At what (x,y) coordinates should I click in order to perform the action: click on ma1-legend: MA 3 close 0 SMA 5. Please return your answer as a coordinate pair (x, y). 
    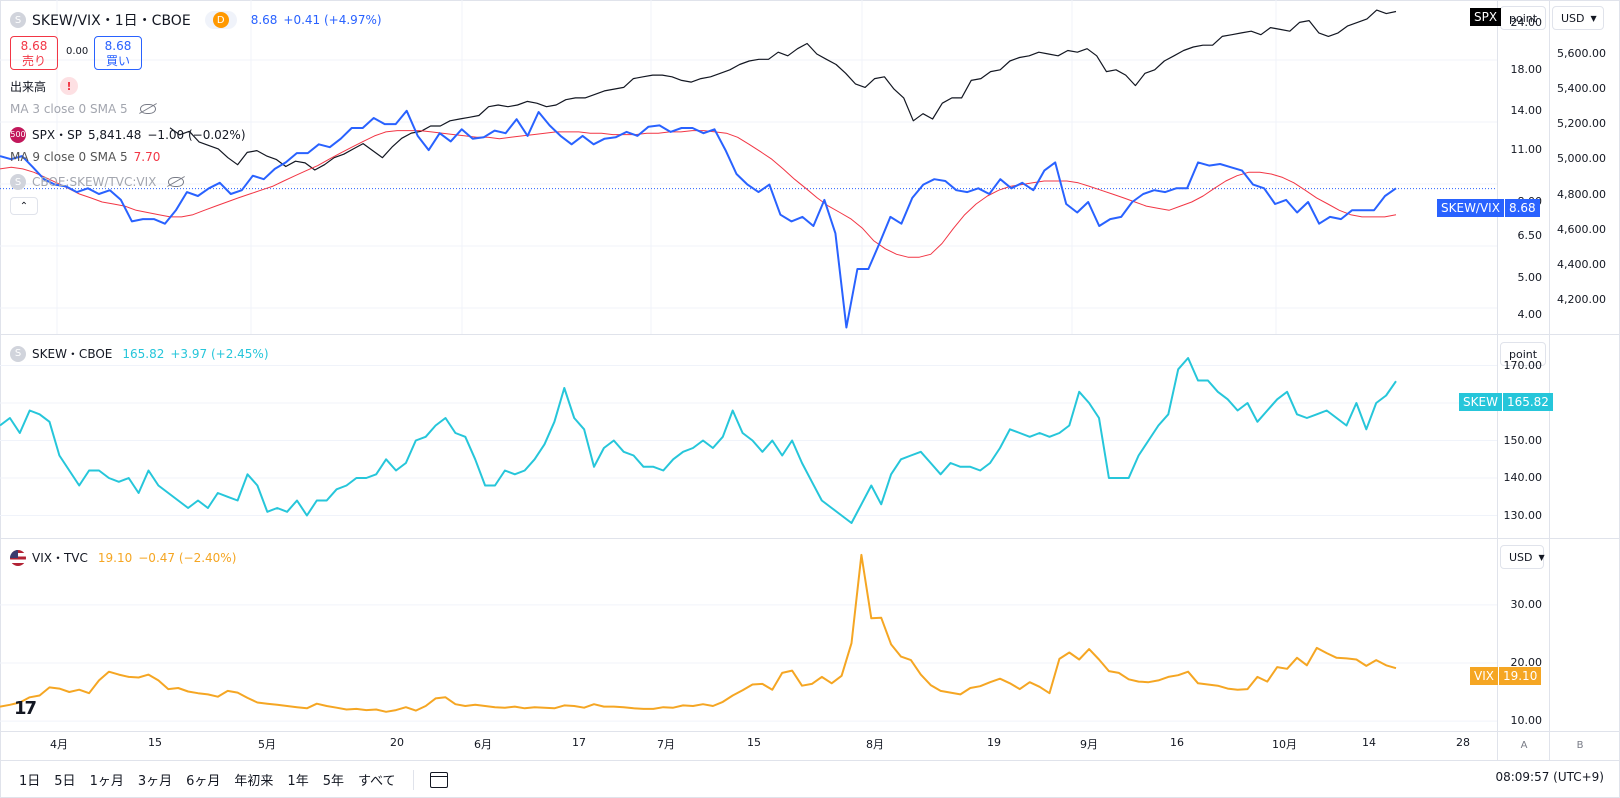
    Looking at the image, I should click on (83, 109).